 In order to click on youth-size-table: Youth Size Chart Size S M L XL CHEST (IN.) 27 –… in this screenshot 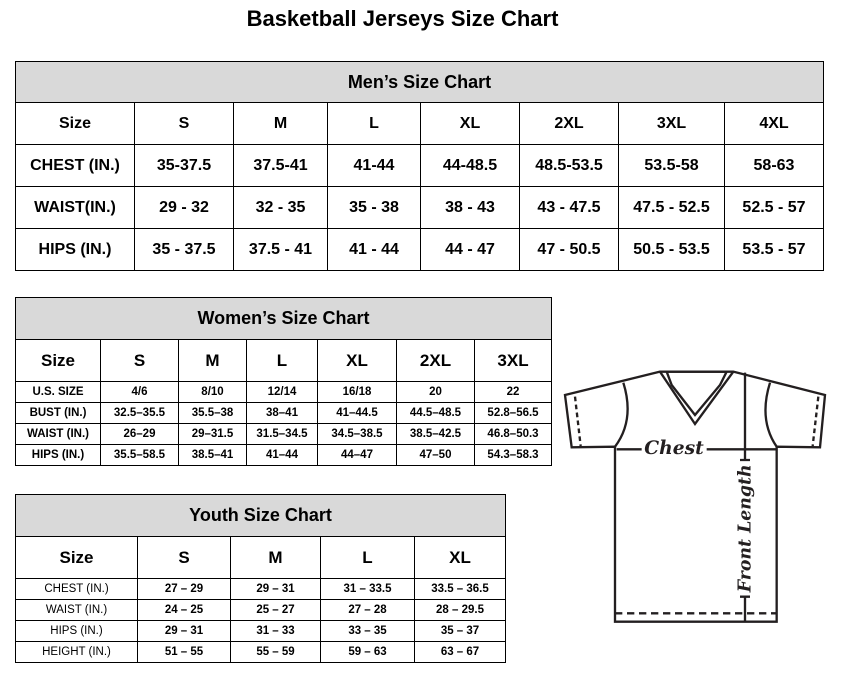, I will do `click(260, 578)`.